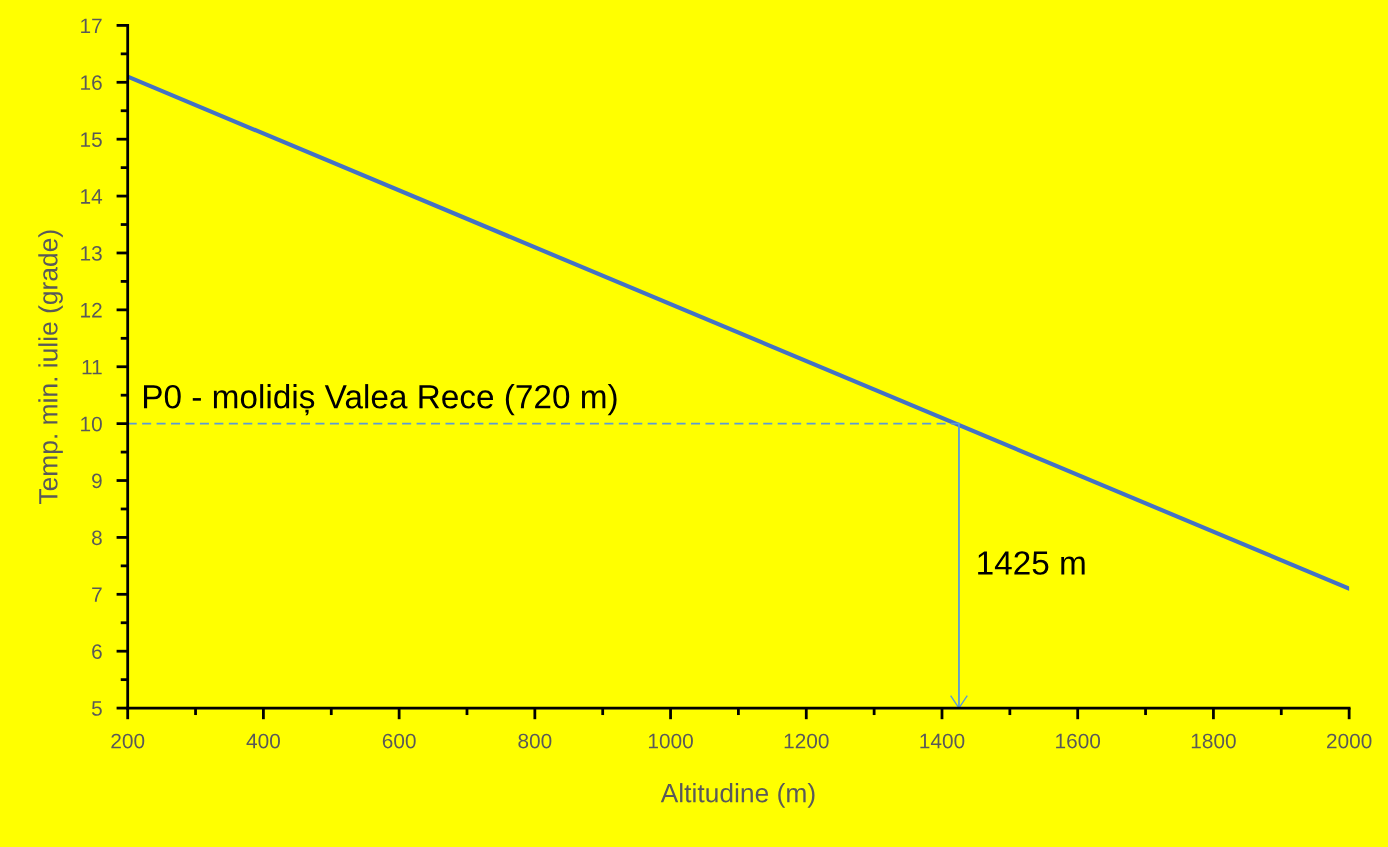 This screenshot has width=1388, height=847. What do you see at coordinates (942, 741) in the screenshot?
I see `x-tick-label: 1400` at bounding box center [942, 741].